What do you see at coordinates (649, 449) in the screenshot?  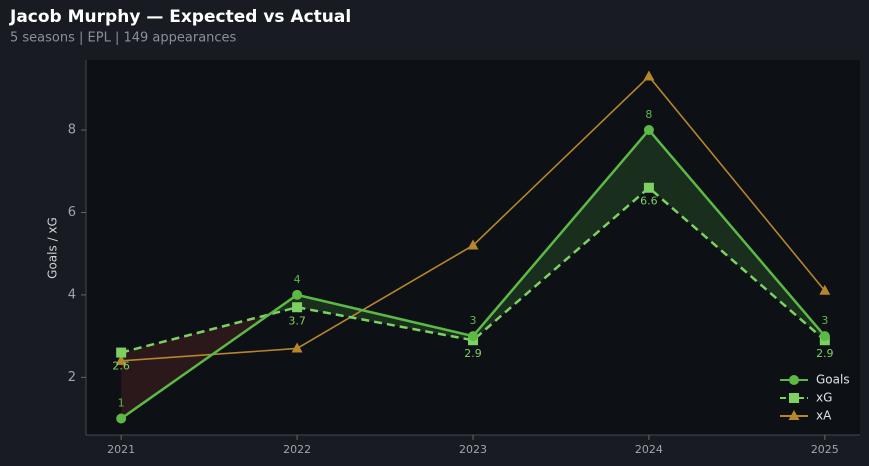 I see `x-tick-label: 2024` at bounding box center [649, 449].